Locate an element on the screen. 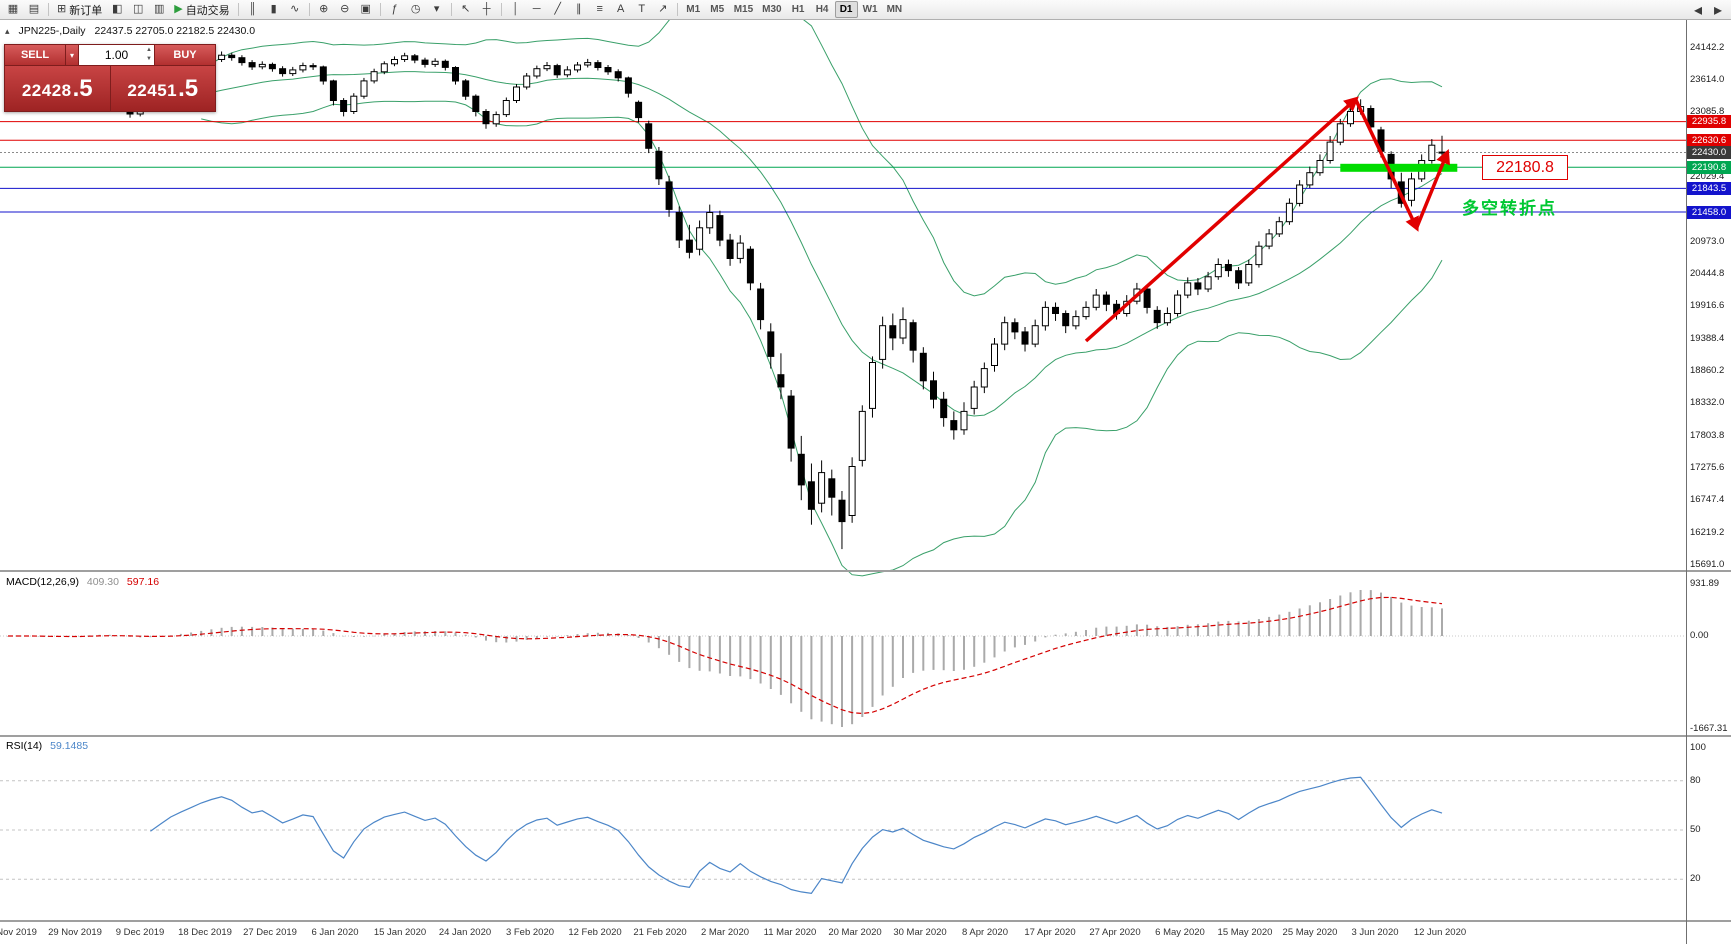 The height and width of the screenshot is (944, 1731). drawing-objects-layer is located at coordinates (1271, 219).